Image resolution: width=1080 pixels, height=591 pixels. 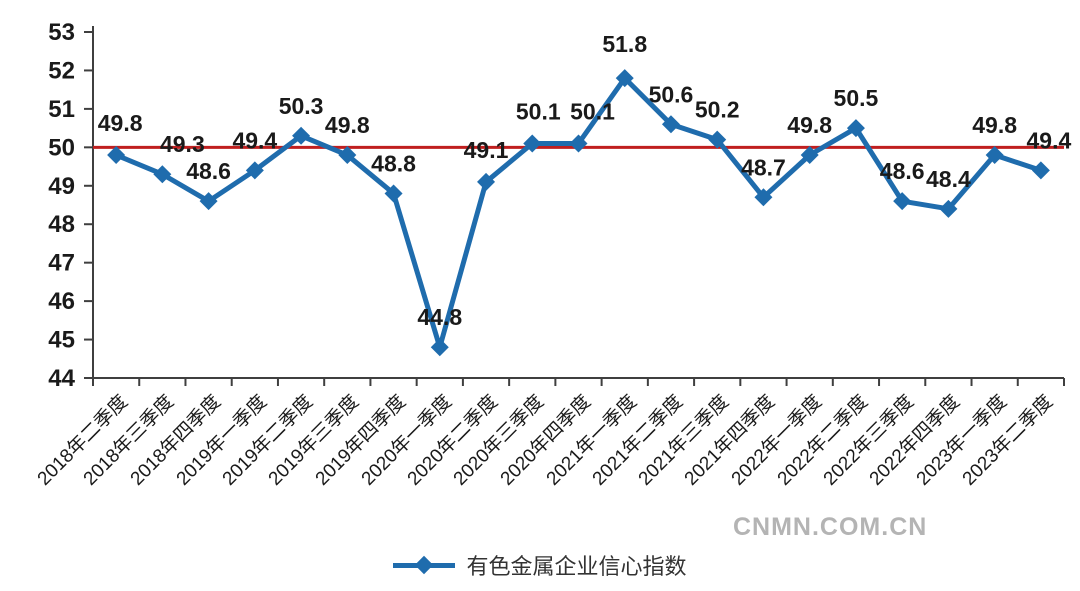 What do you see at coordinates (61, 147) in the screenshot?
I see `y-tick-label: 50` at bounding box center [61, 147].